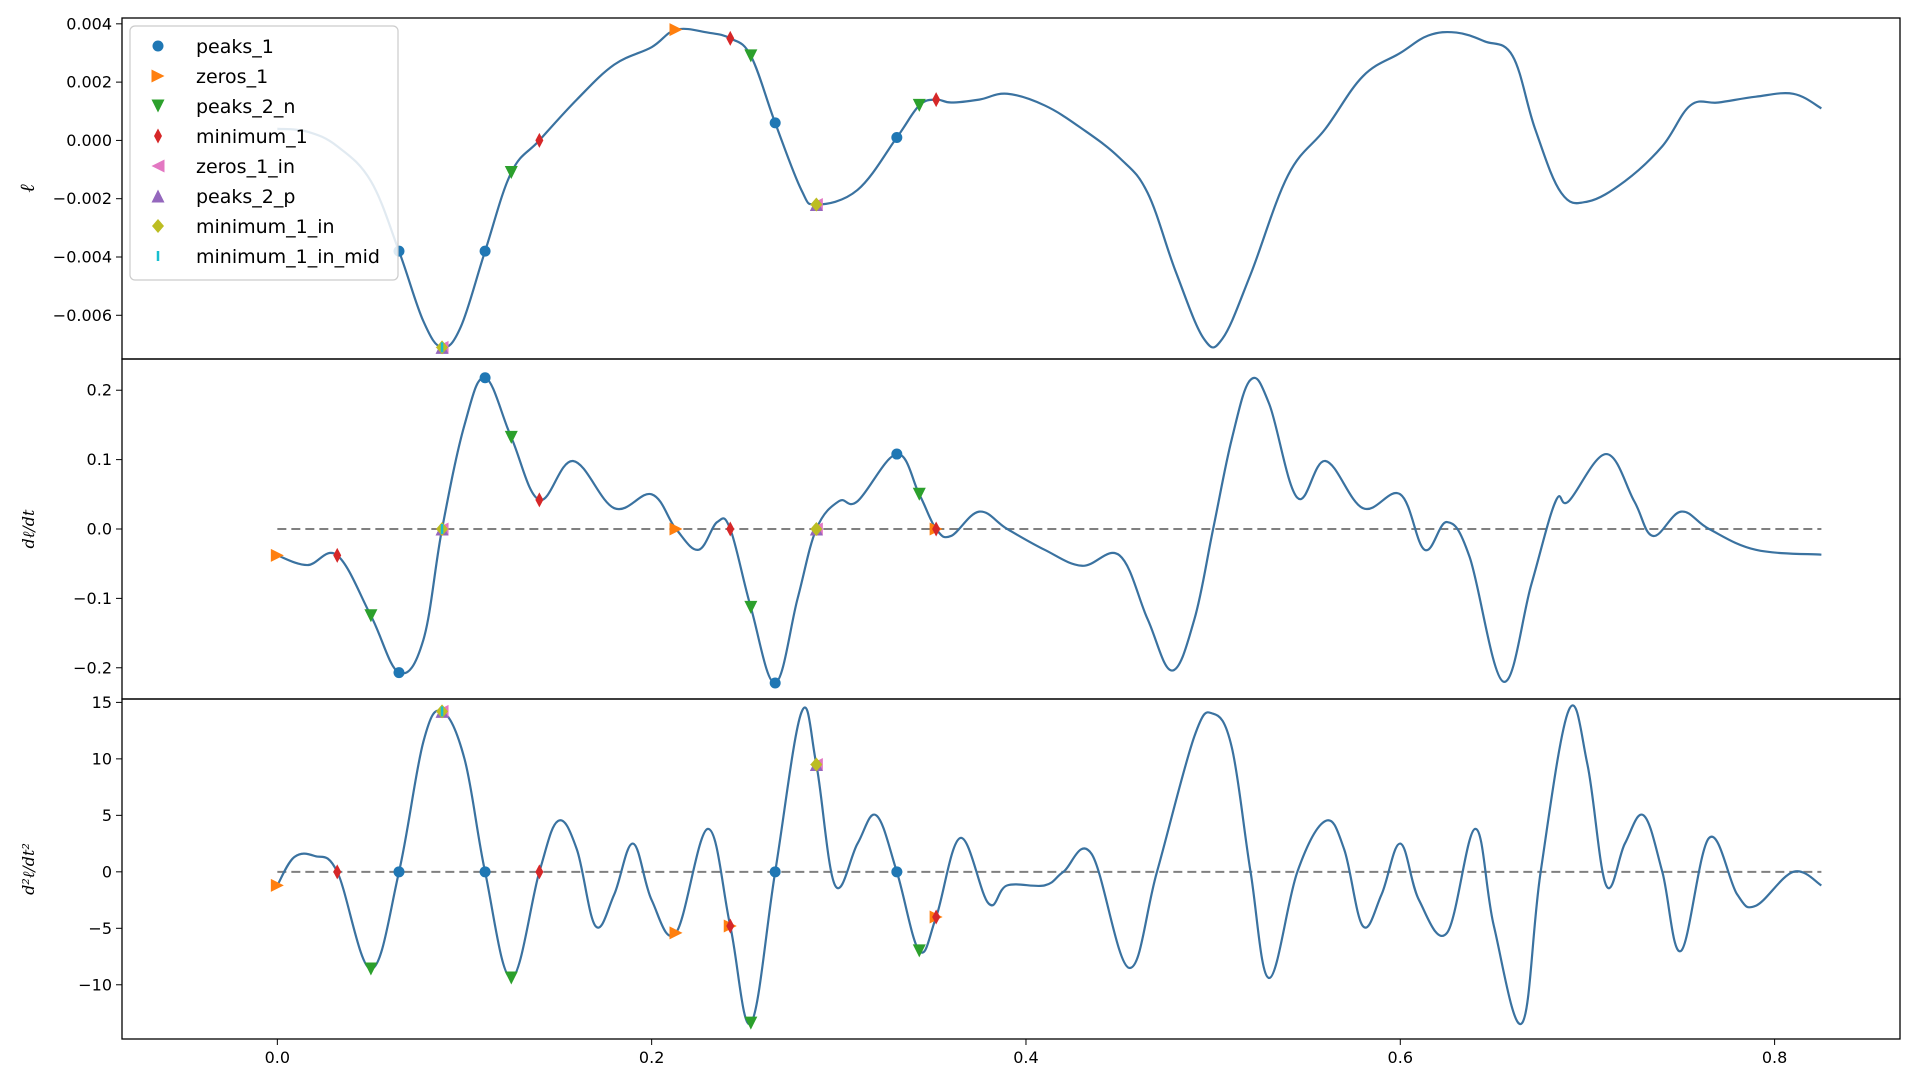 The height and width of the screenshot is (1080, 1920). What do you see at coordinates (107, 815) in the screenshot?
I see `y-tick-label: 5` at bounding box center [107, 815].